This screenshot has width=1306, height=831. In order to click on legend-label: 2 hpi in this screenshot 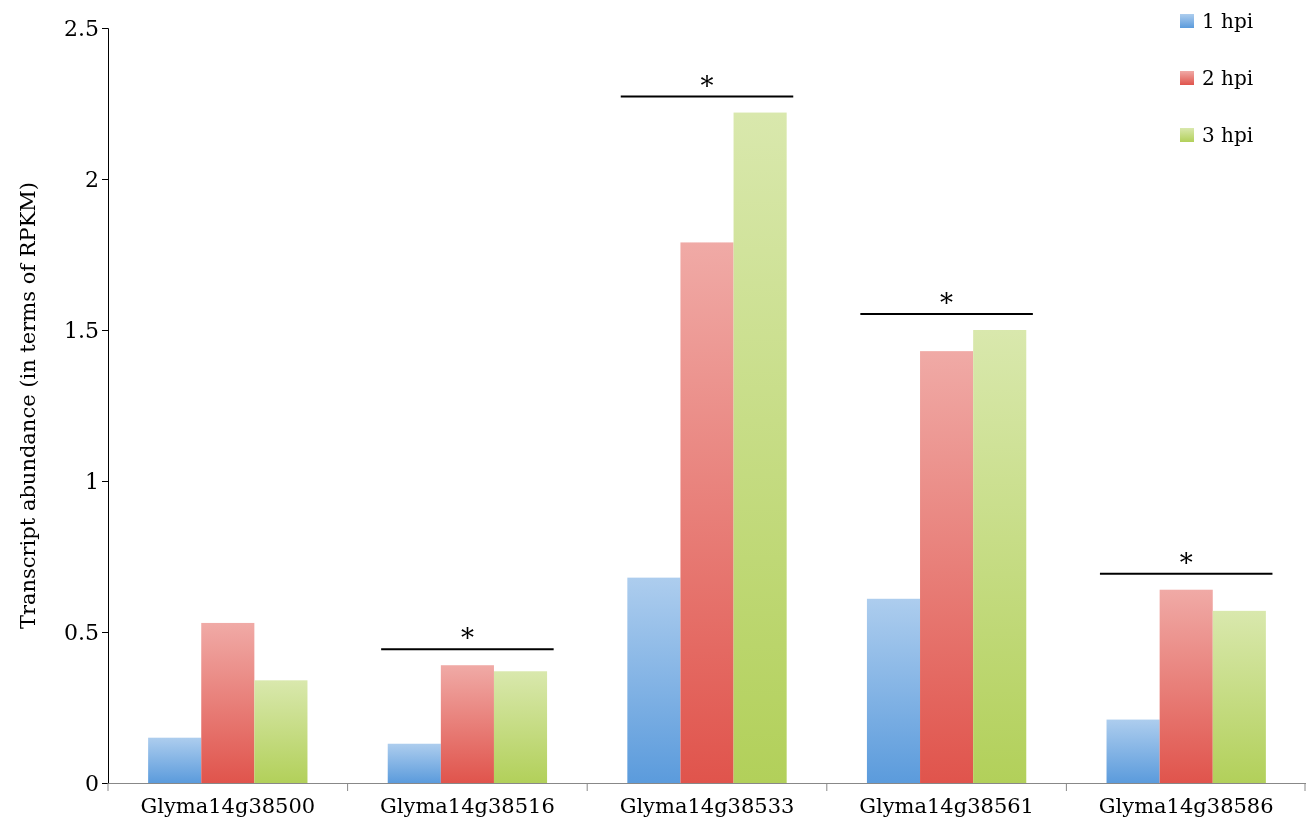, I will do `click(1228, 78)`.